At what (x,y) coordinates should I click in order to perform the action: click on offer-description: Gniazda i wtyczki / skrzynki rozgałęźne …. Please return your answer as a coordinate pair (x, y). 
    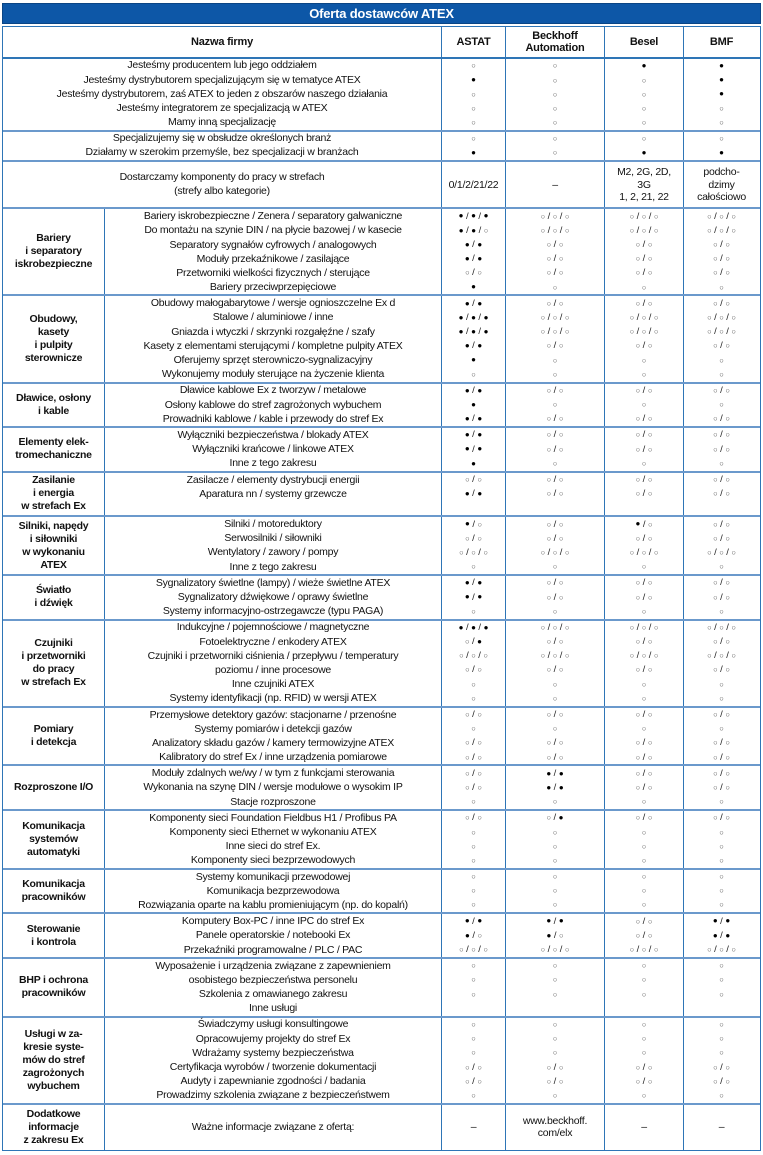
    Looking at the image, I should click on (272, 331).